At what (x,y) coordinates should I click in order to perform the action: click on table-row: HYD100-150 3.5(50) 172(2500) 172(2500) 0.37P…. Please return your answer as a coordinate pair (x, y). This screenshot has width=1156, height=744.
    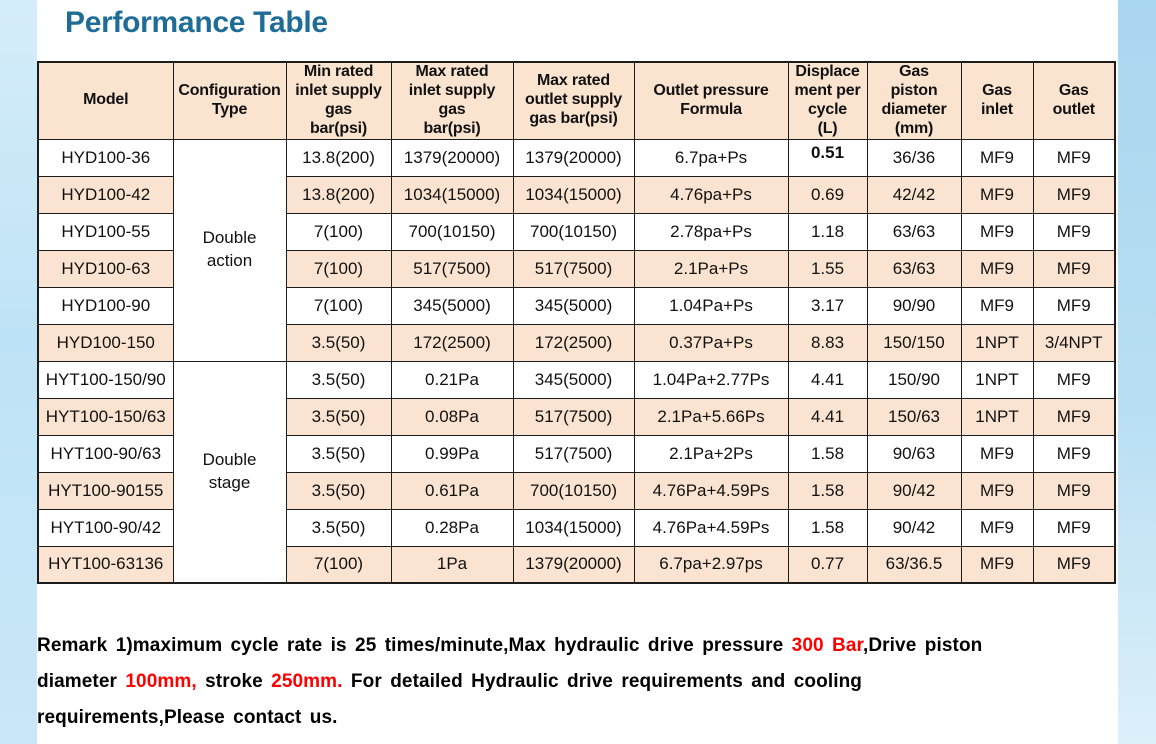
    Looking at the image, I should click on (576, 342).